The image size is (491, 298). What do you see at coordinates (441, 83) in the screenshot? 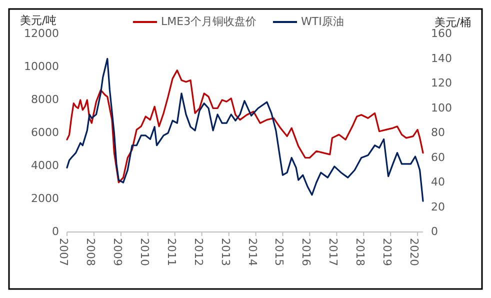
I see `y2-tick-label: 120` at bounding box center [441, 83].